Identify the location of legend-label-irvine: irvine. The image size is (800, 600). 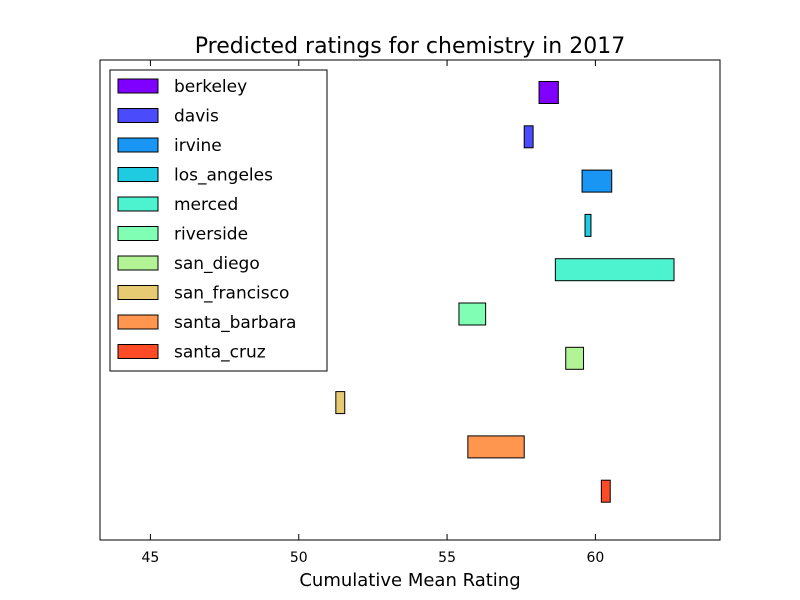
(198, 146).